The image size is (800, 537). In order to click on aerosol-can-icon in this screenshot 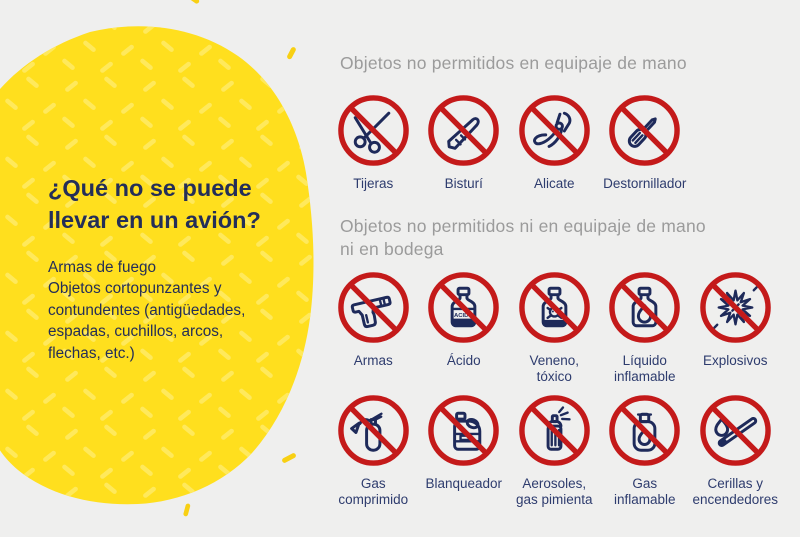, I will do `click(554, 430)`.